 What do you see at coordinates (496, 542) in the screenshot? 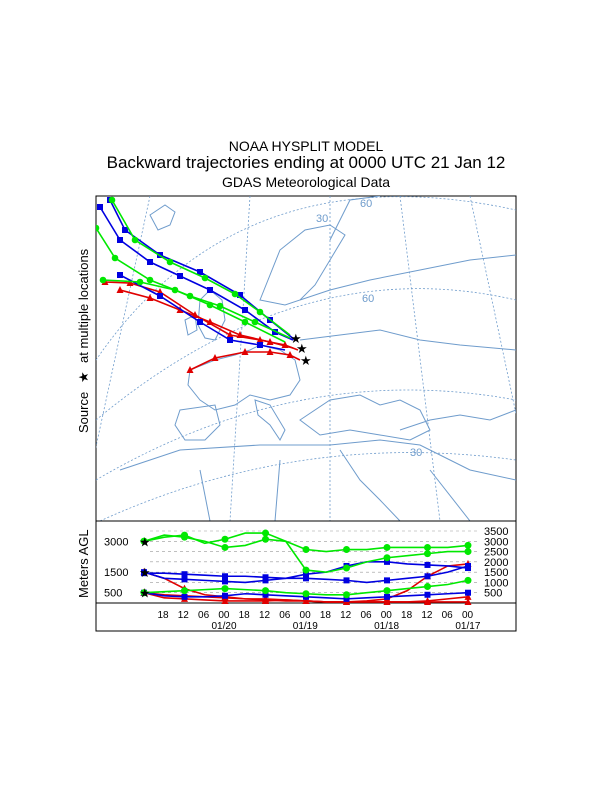
I see `right-tick-label: 3000` at bounding box center [496, 542].